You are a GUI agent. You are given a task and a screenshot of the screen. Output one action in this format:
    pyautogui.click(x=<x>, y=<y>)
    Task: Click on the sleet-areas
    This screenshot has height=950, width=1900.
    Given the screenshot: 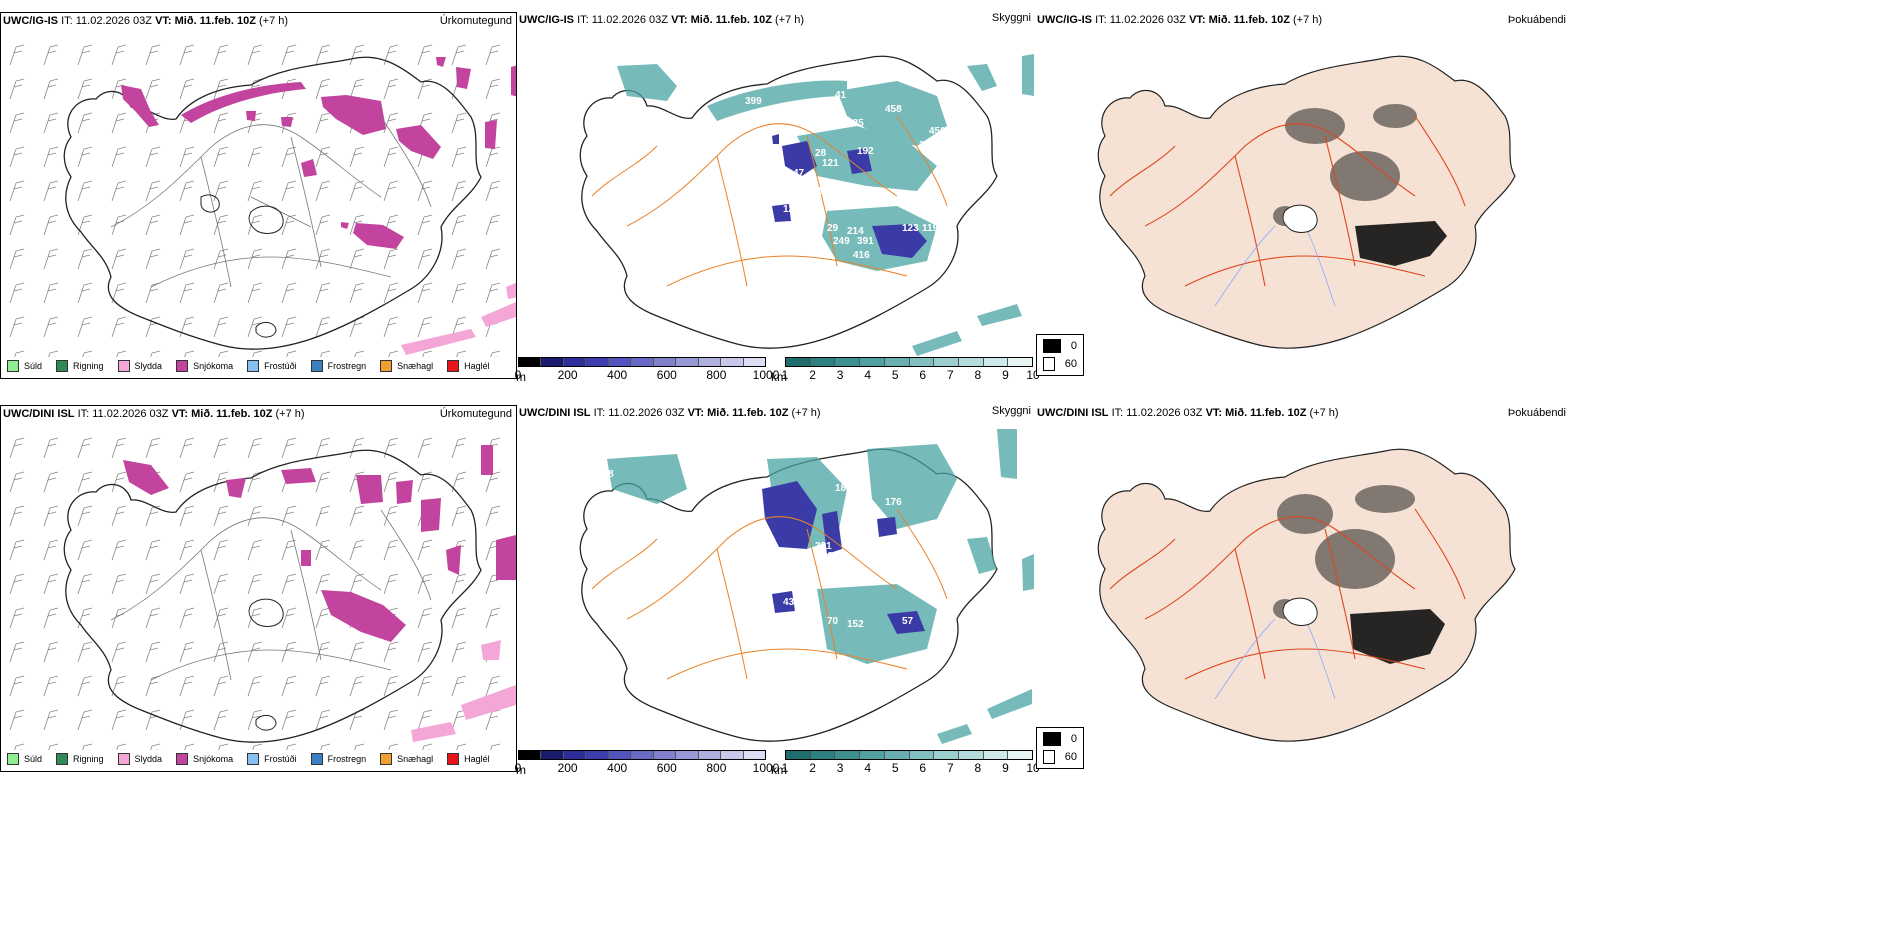 What is the action you would take?
    pyautogui.click(x=463, y=691)
    